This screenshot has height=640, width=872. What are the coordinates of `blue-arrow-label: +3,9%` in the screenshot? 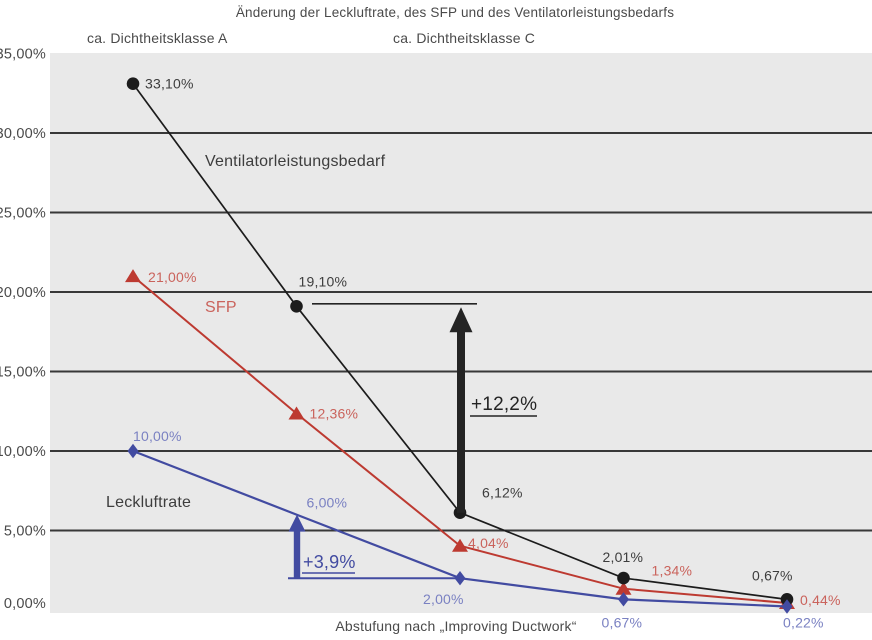 It's located at (329, 562).